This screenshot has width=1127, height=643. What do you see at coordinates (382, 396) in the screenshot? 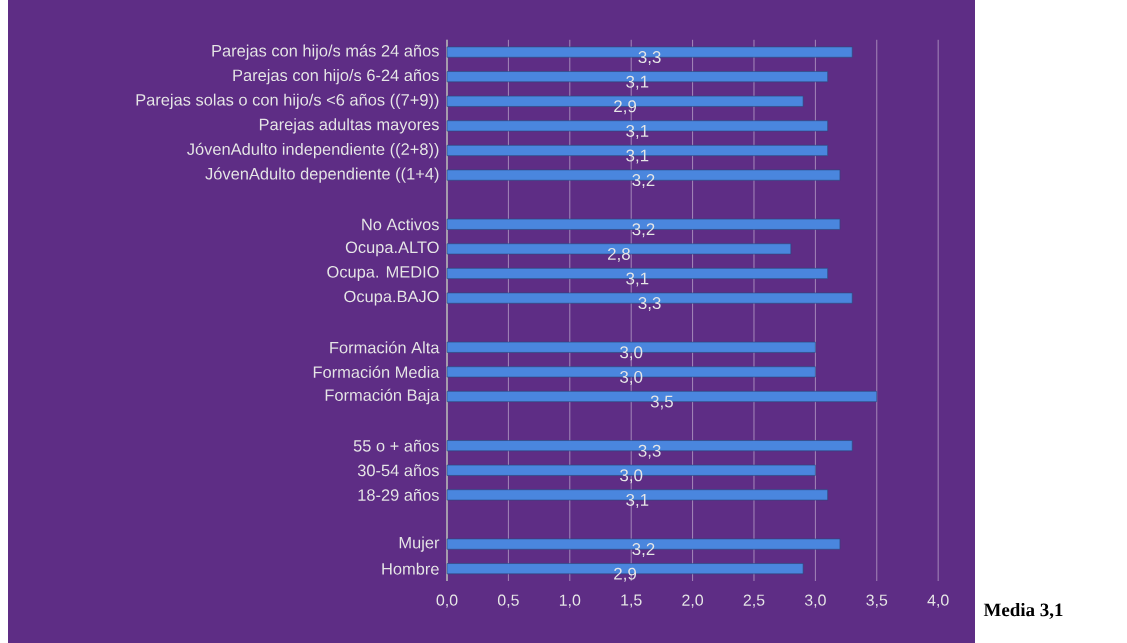
I see `y-tick-label: Formación Baja` at bounding box center [382, 396].